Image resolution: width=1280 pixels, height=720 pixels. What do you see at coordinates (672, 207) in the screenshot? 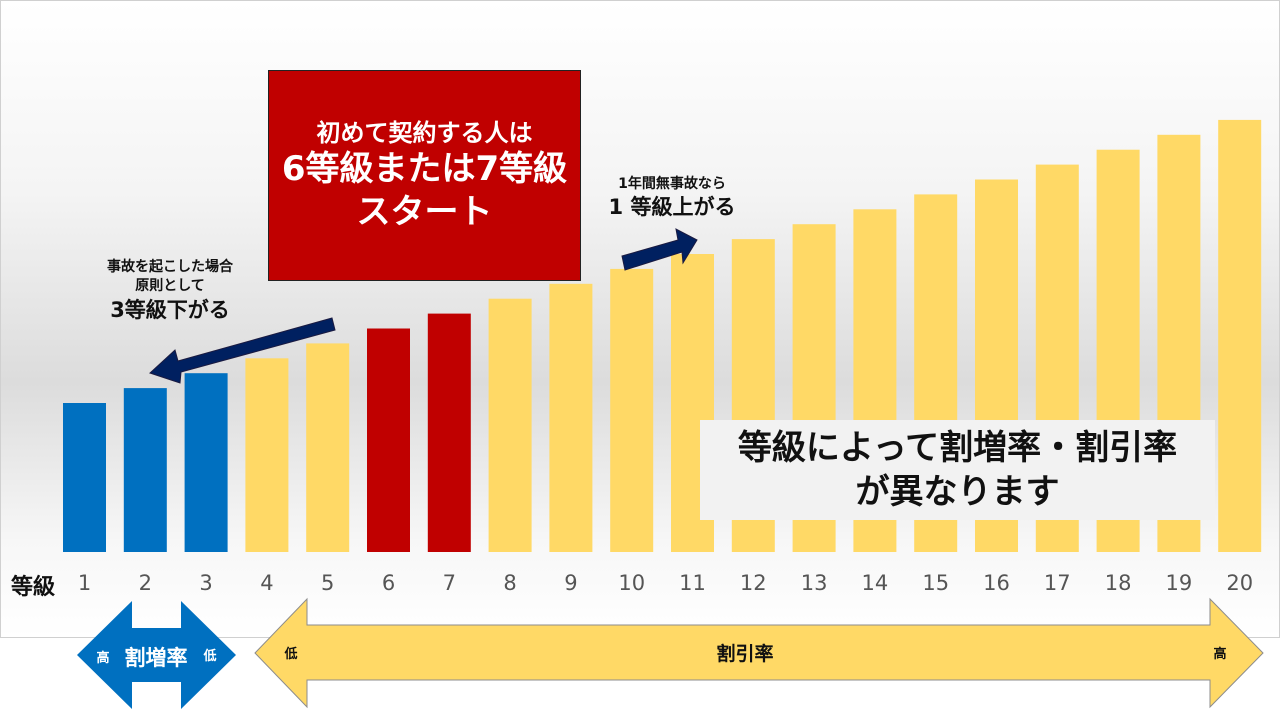
I see `no-accident-note-line2: 1 等級上がる` at bounding box center [672, 207].